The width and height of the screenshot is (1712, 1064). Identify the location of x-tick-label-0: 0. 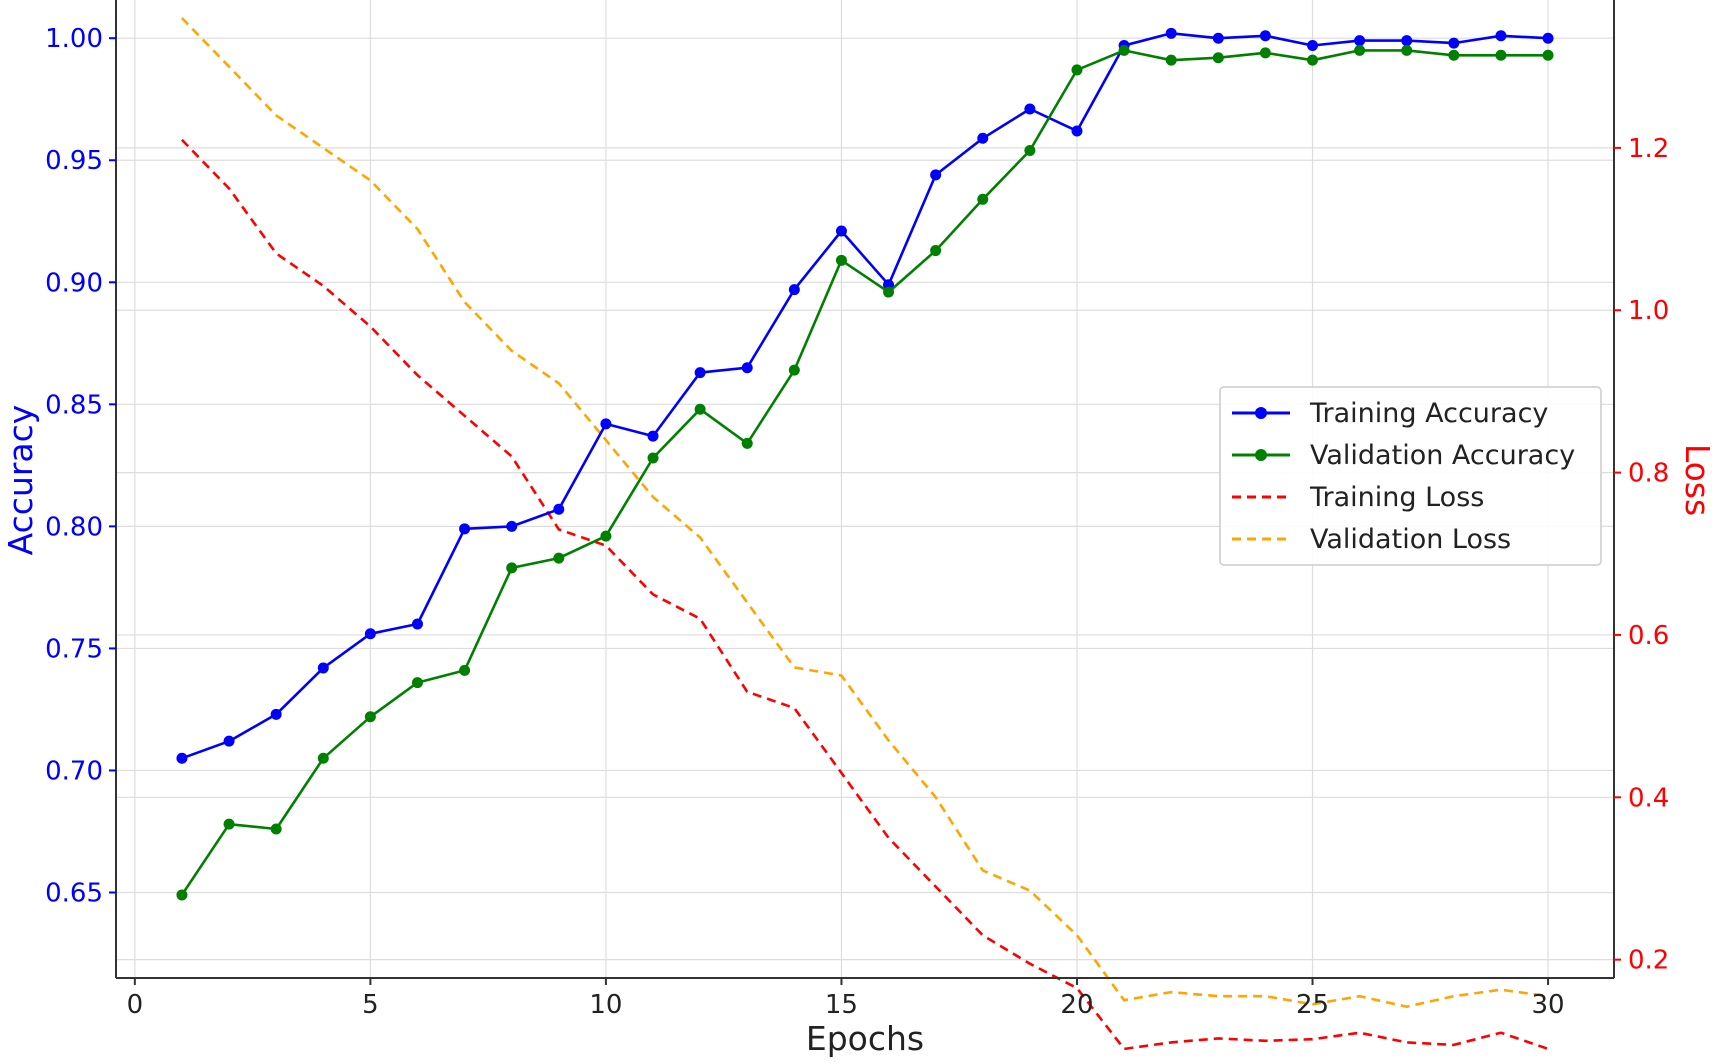
(135, 1005).